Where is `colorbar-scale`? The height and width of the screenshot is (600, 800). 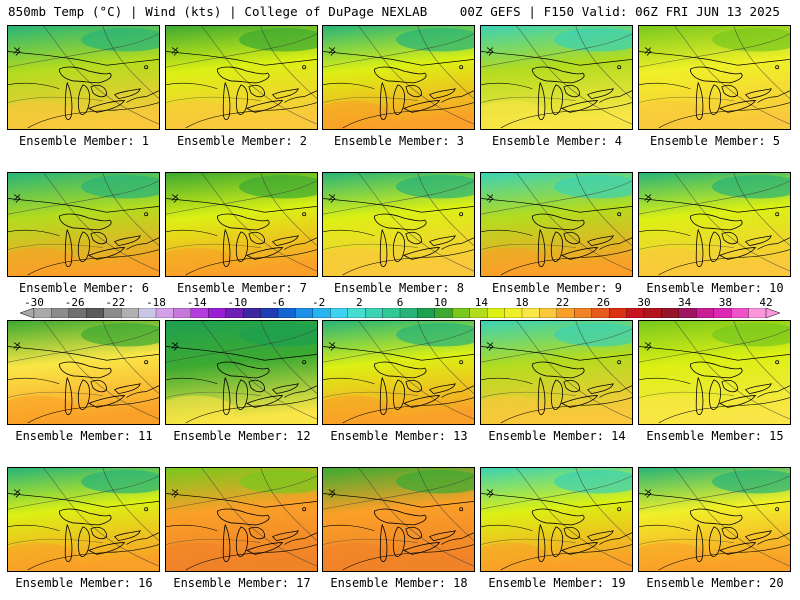 colorbar-scale is located at coordinates (400, 313).